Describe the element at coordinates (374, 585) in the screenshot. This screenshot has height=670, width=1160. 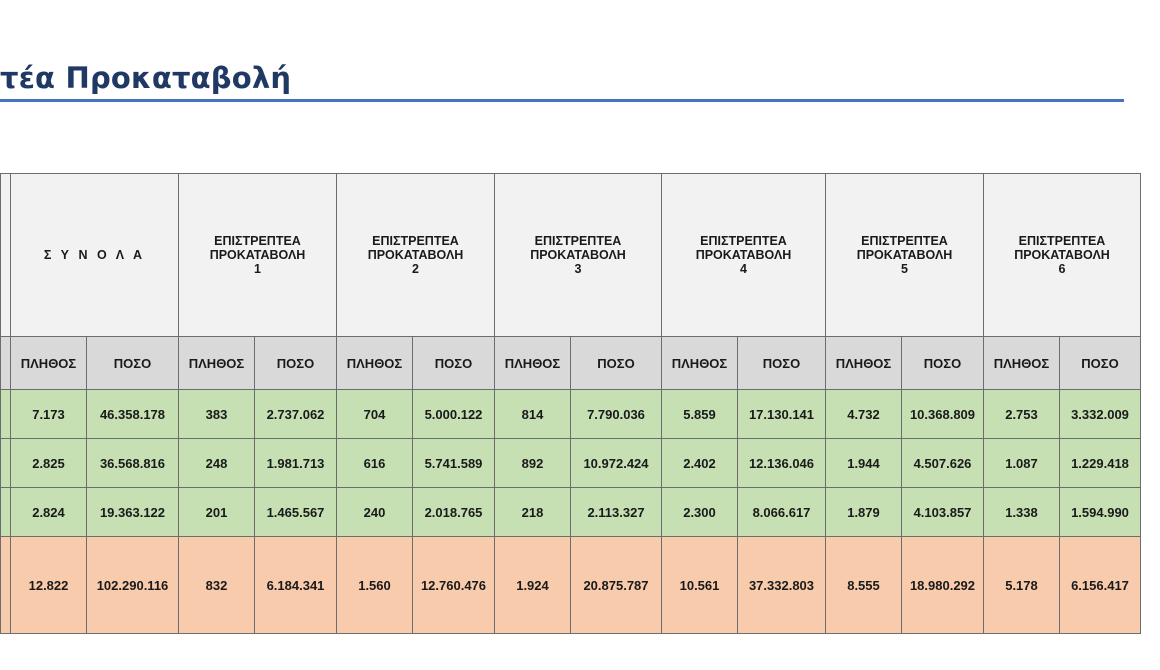
I see `total-cell: 1.560` at that location.